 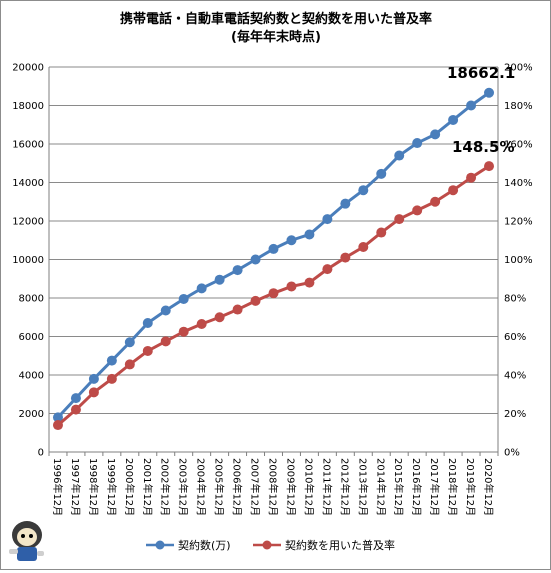 I want to click on x-tick-label: 2008年12月, so click(x=273, y=487).